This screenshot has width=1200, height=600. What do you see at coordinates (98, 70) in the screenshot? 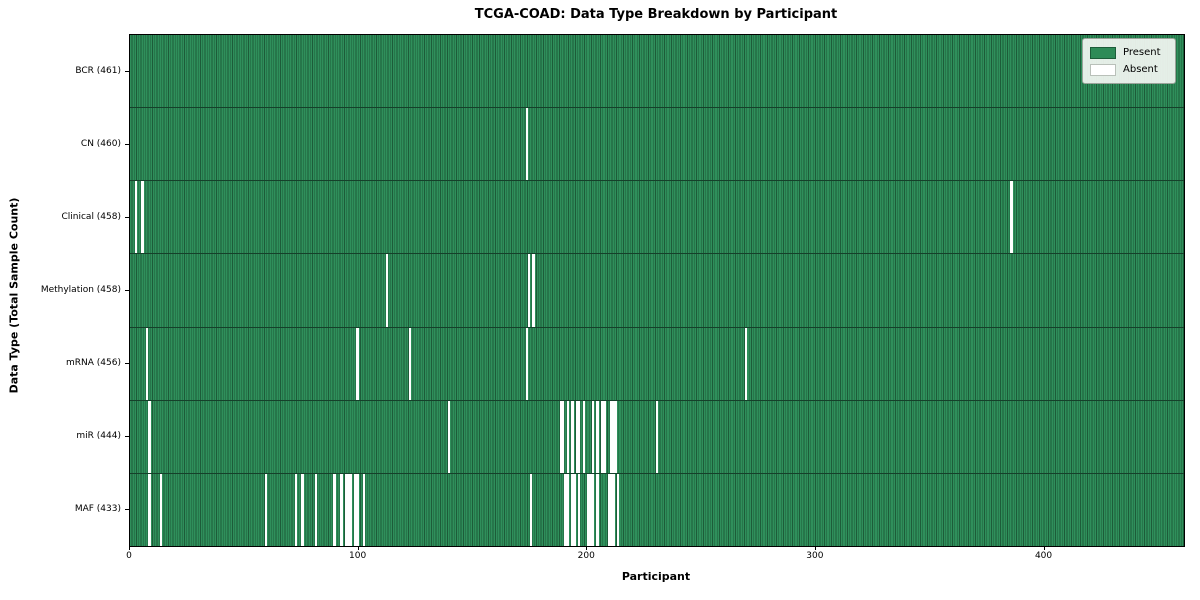
I see `y-tick-label-bcr: BCR (461)` at bounding box center [98, 70].